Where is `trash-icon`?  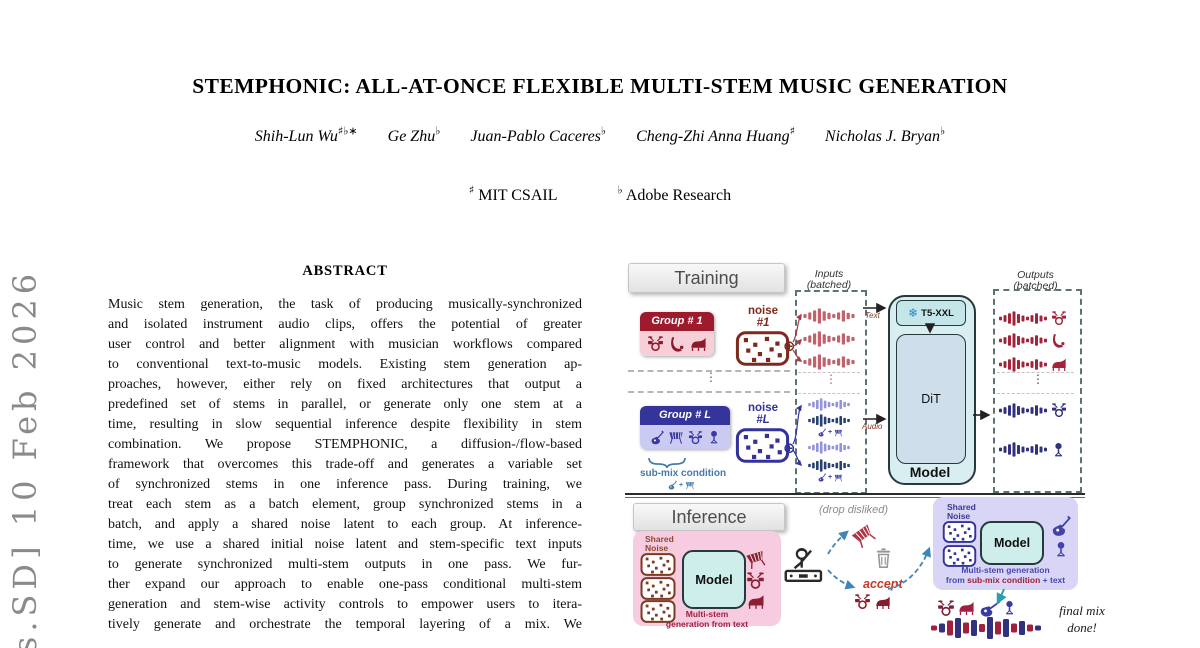 trash-icon is located at coordinates (883, 558).